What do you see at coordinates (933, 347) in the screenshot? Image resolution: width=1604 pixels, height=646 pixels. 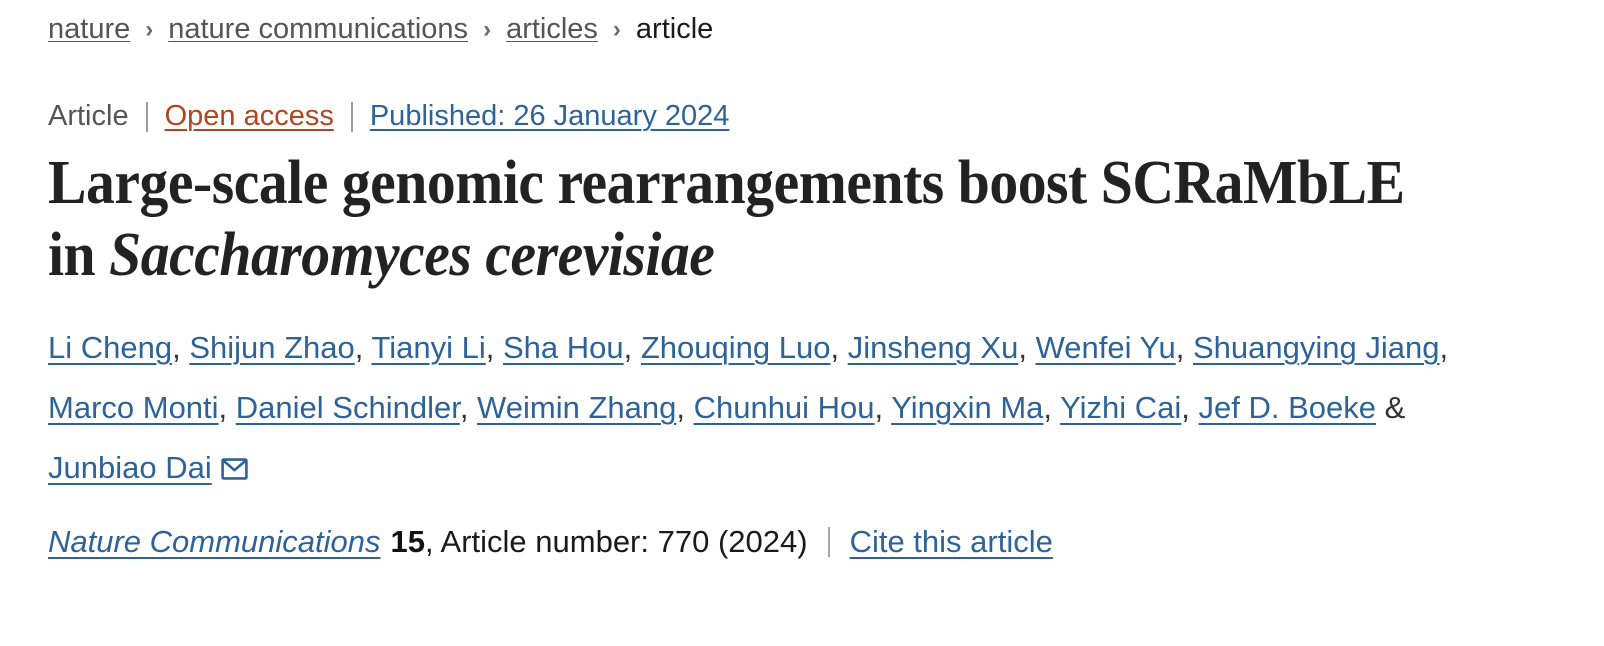 I see `author-link: Jinsheng Xu` at bounding box center [933, 347].